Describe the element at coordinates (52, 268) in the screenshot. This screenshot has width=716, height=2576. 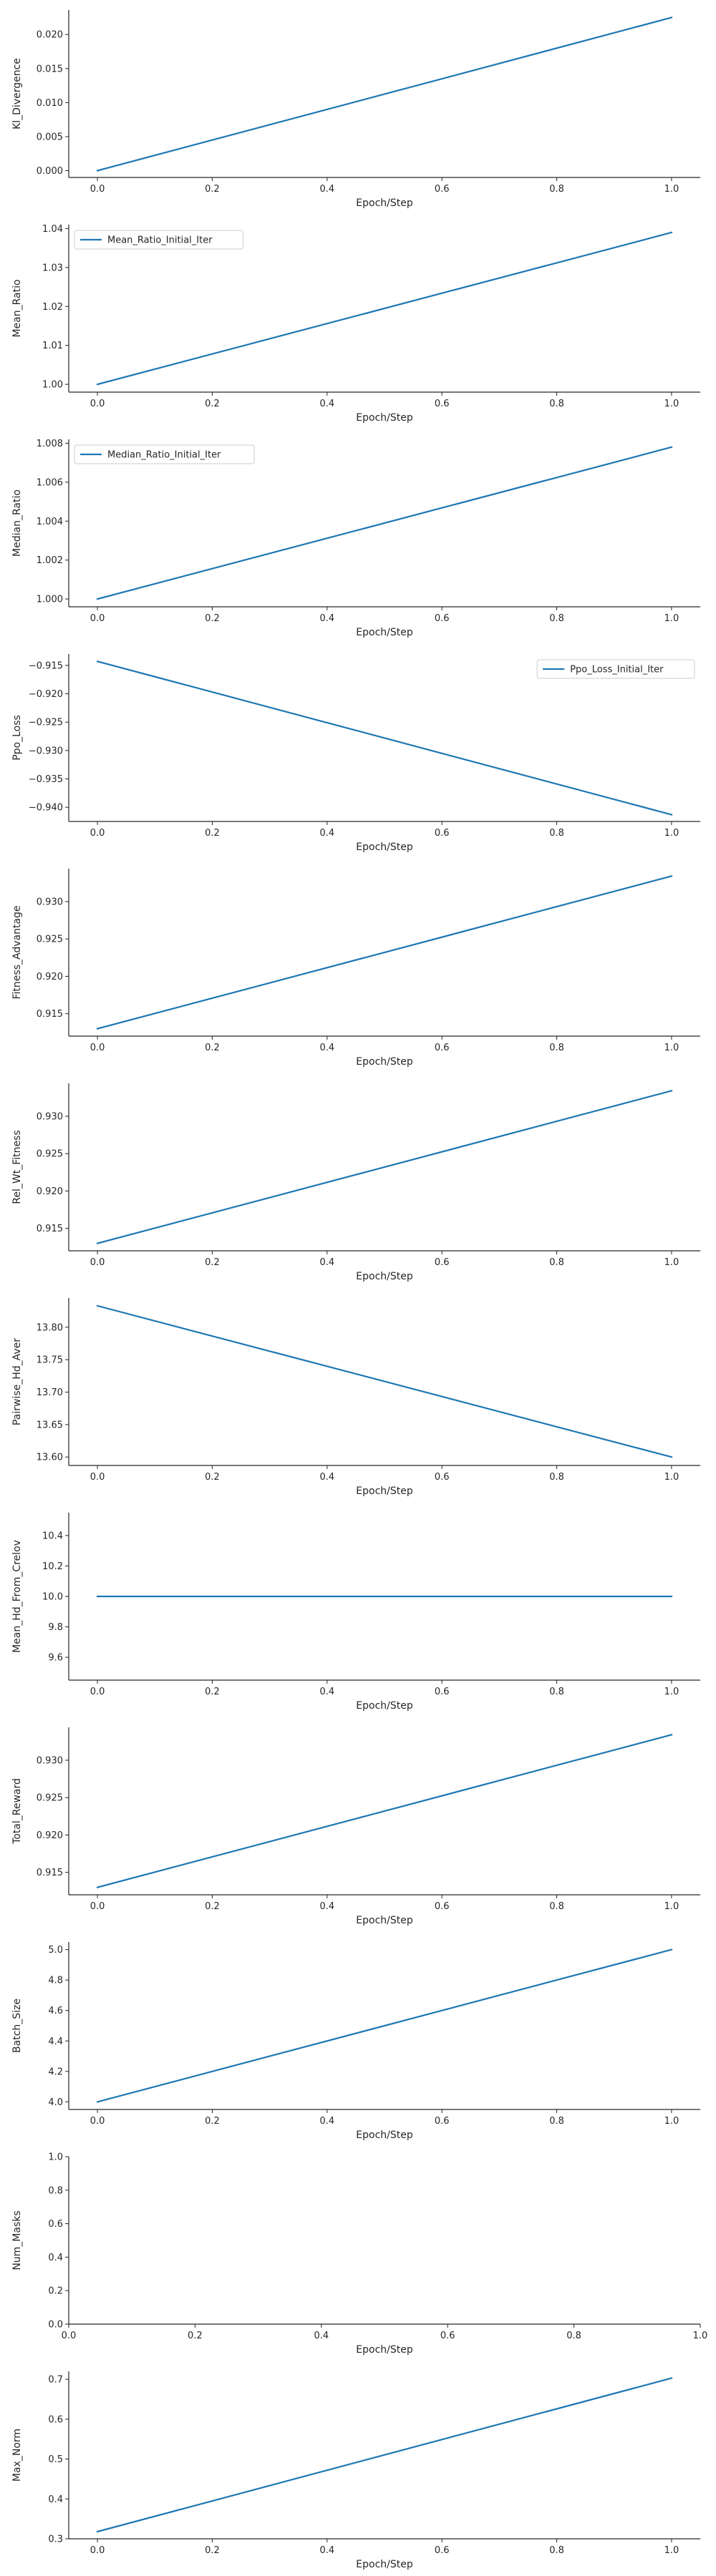
I see `y-tick-label: 1.03` at that location.